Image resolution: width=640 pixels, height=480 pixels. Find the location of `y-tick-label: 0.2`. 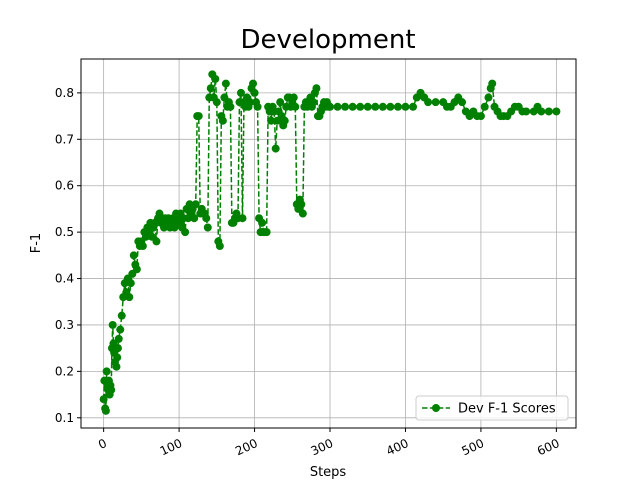

y-tick-label: 0.2 is located at coordinates (64, 371).